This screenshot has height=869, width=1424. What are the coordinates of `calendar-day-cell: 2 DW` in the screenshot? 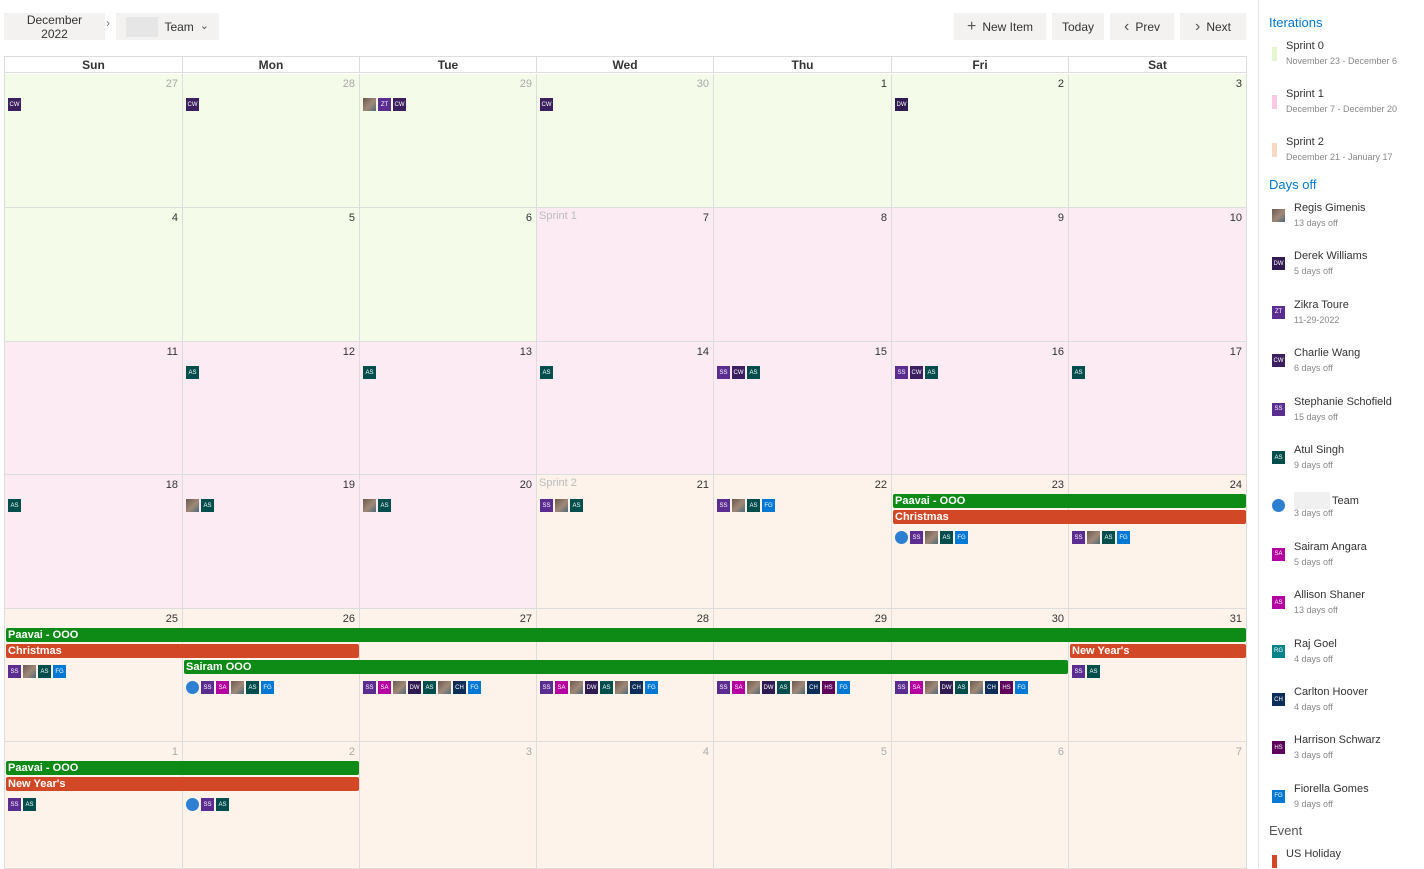 It's located at (980, 141).